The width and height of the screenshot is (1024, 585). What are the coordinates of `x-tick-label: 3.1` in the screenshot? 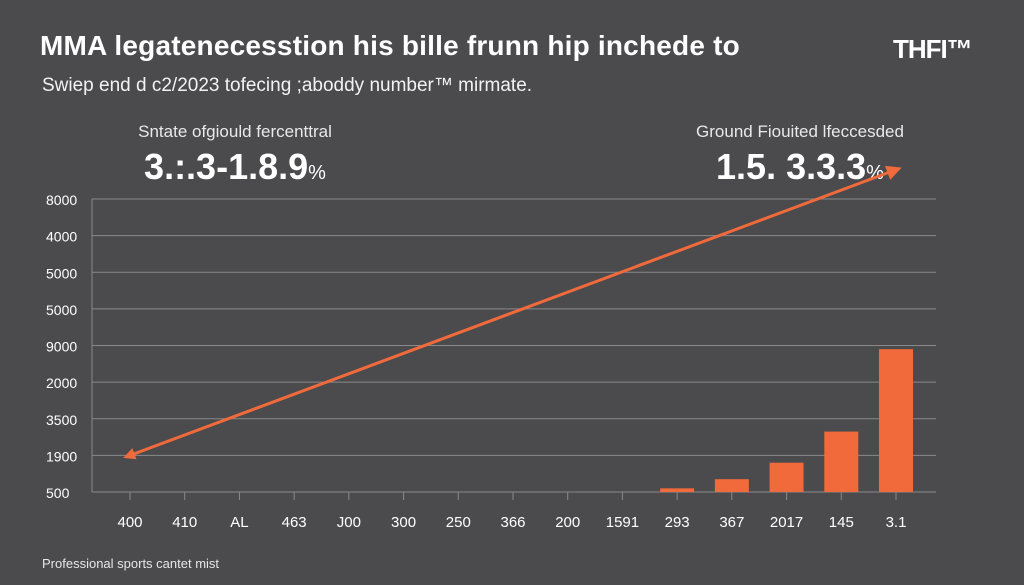 It's located at (896, 522).